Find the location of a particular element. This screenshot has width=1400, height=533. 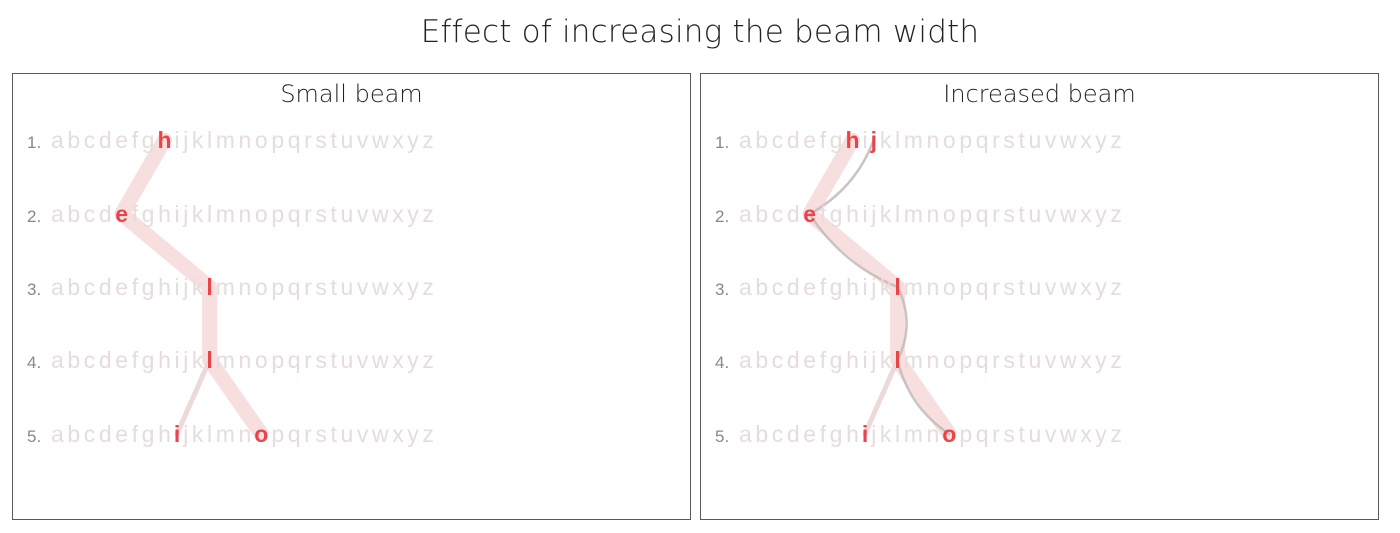

letter-selected: j is located at coordinates (873, 140).